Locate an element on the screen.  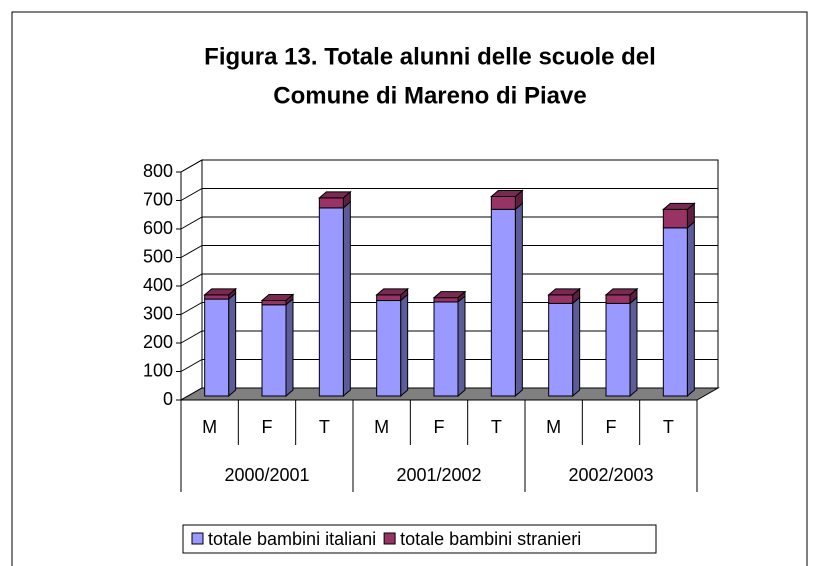
legend-label: totale bambini italiani is located at coordinates (292, 539).